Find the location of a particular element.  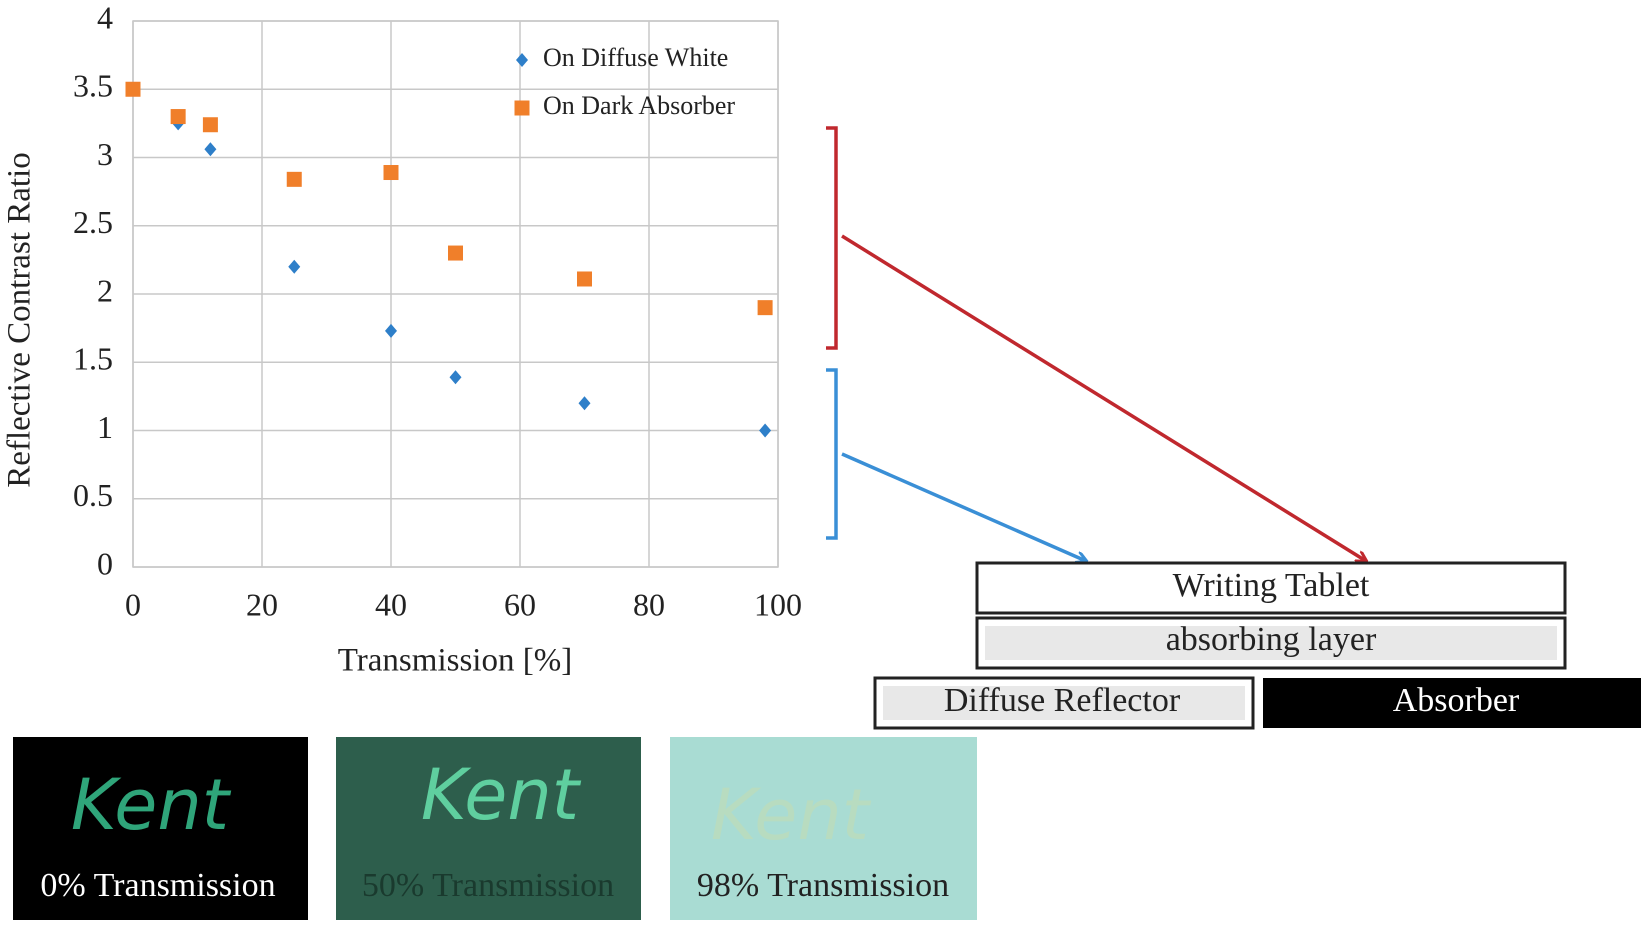

tablet-label: Writing Tablet is located at coordinates (1271, 585).